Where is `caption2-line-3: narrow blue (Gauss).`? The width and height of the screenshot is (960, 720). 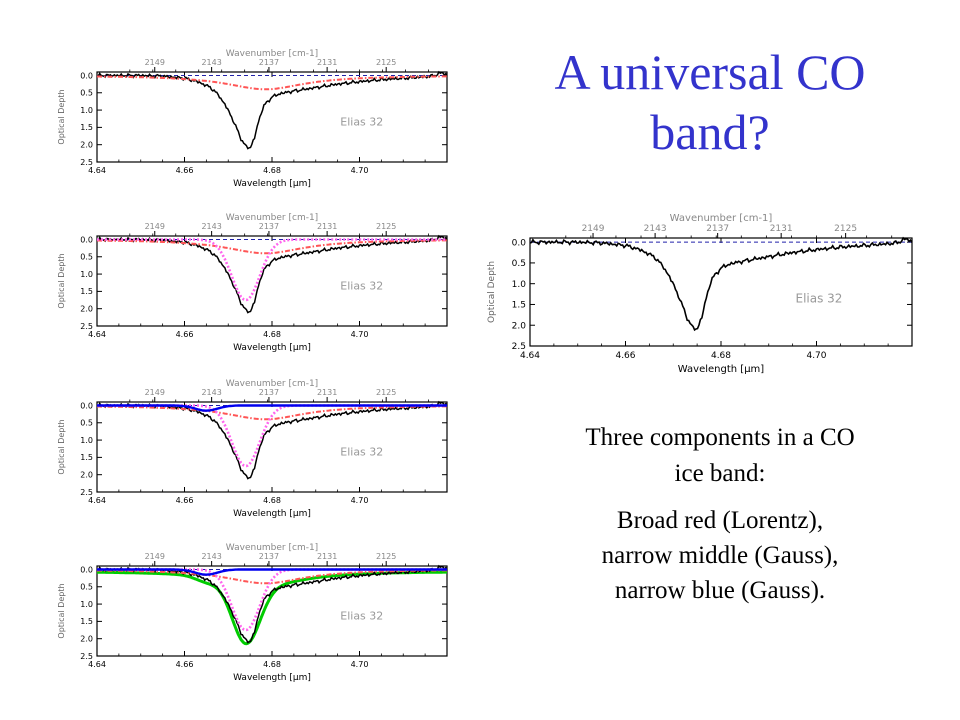
caption2-line-3: narrow blue (Gauss). is located at coordinates (720, 590).